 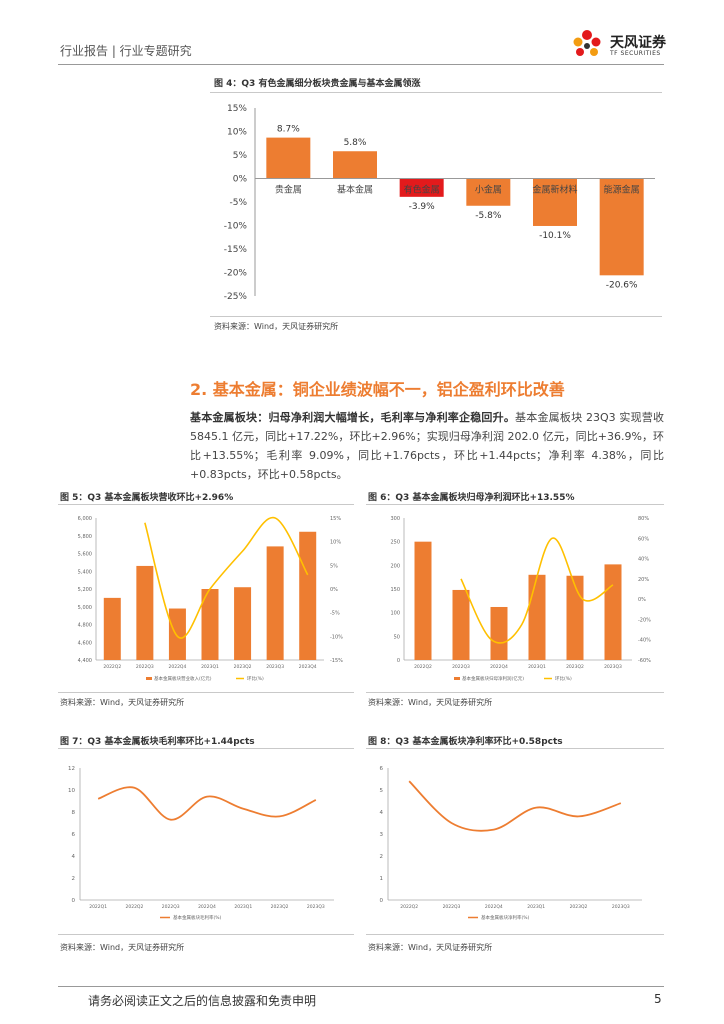 What do you see at coordinates (658, 999) in the screenshot?
I see `page-number: 5` at bounding box center [658, 999].